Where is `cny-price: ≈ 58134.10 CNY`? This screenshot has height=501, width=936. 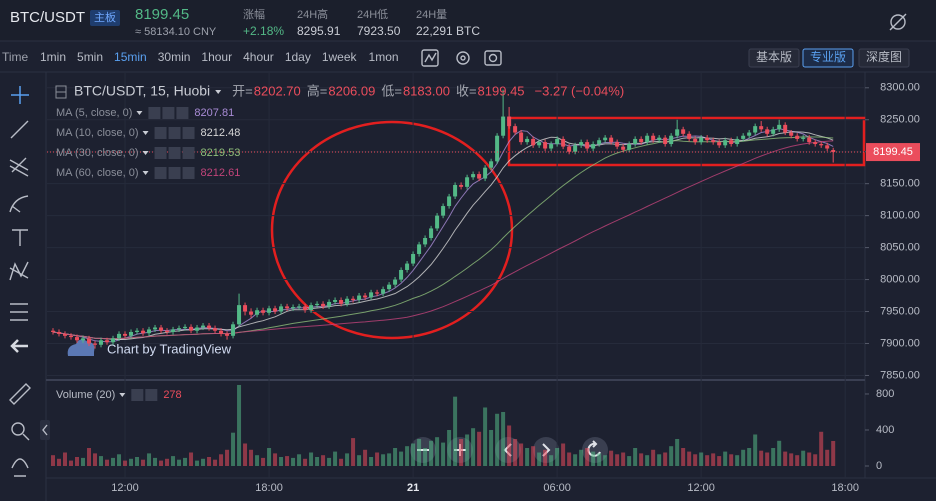 cny-price: ≈ 58134.10 CNY is located at coordinates (176, 32).